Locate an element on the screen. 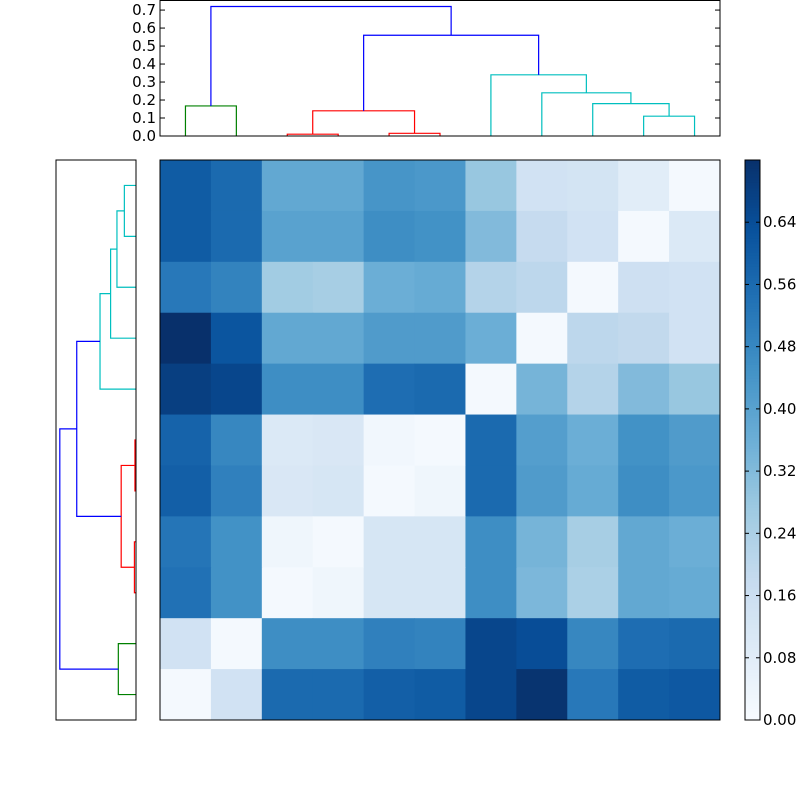 This screenshot has height=800, width=800. colorbar-tick-label: 0.16 is located at coordinates (779, 596).